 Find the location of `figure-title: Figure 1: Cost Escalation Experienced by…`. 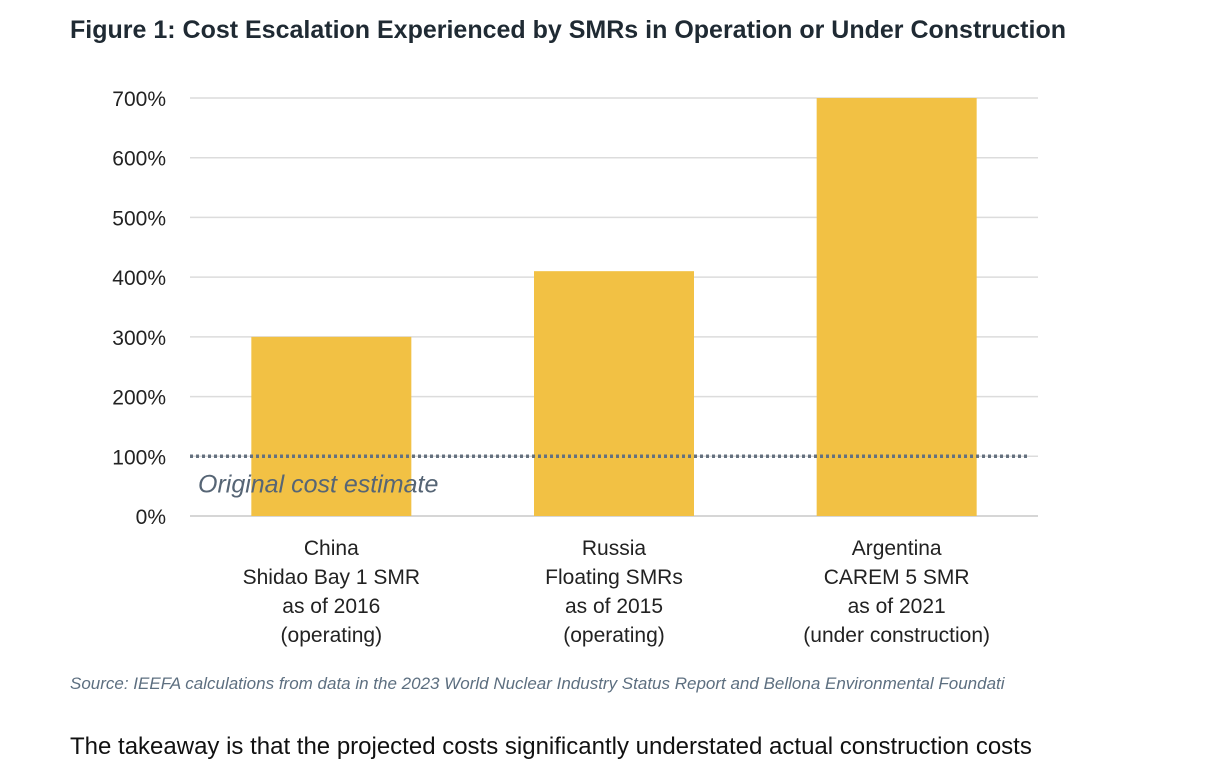

figure-title: Figure 1: Cost Escalation Experienced by… is located at coordinates (568, 30).